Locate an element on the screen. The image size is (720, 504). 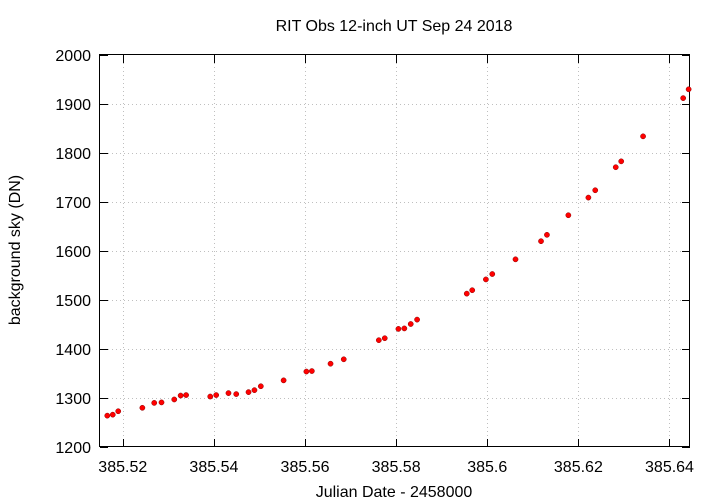
x-tick-label: 385.56 is located at coordinates (305, 467).